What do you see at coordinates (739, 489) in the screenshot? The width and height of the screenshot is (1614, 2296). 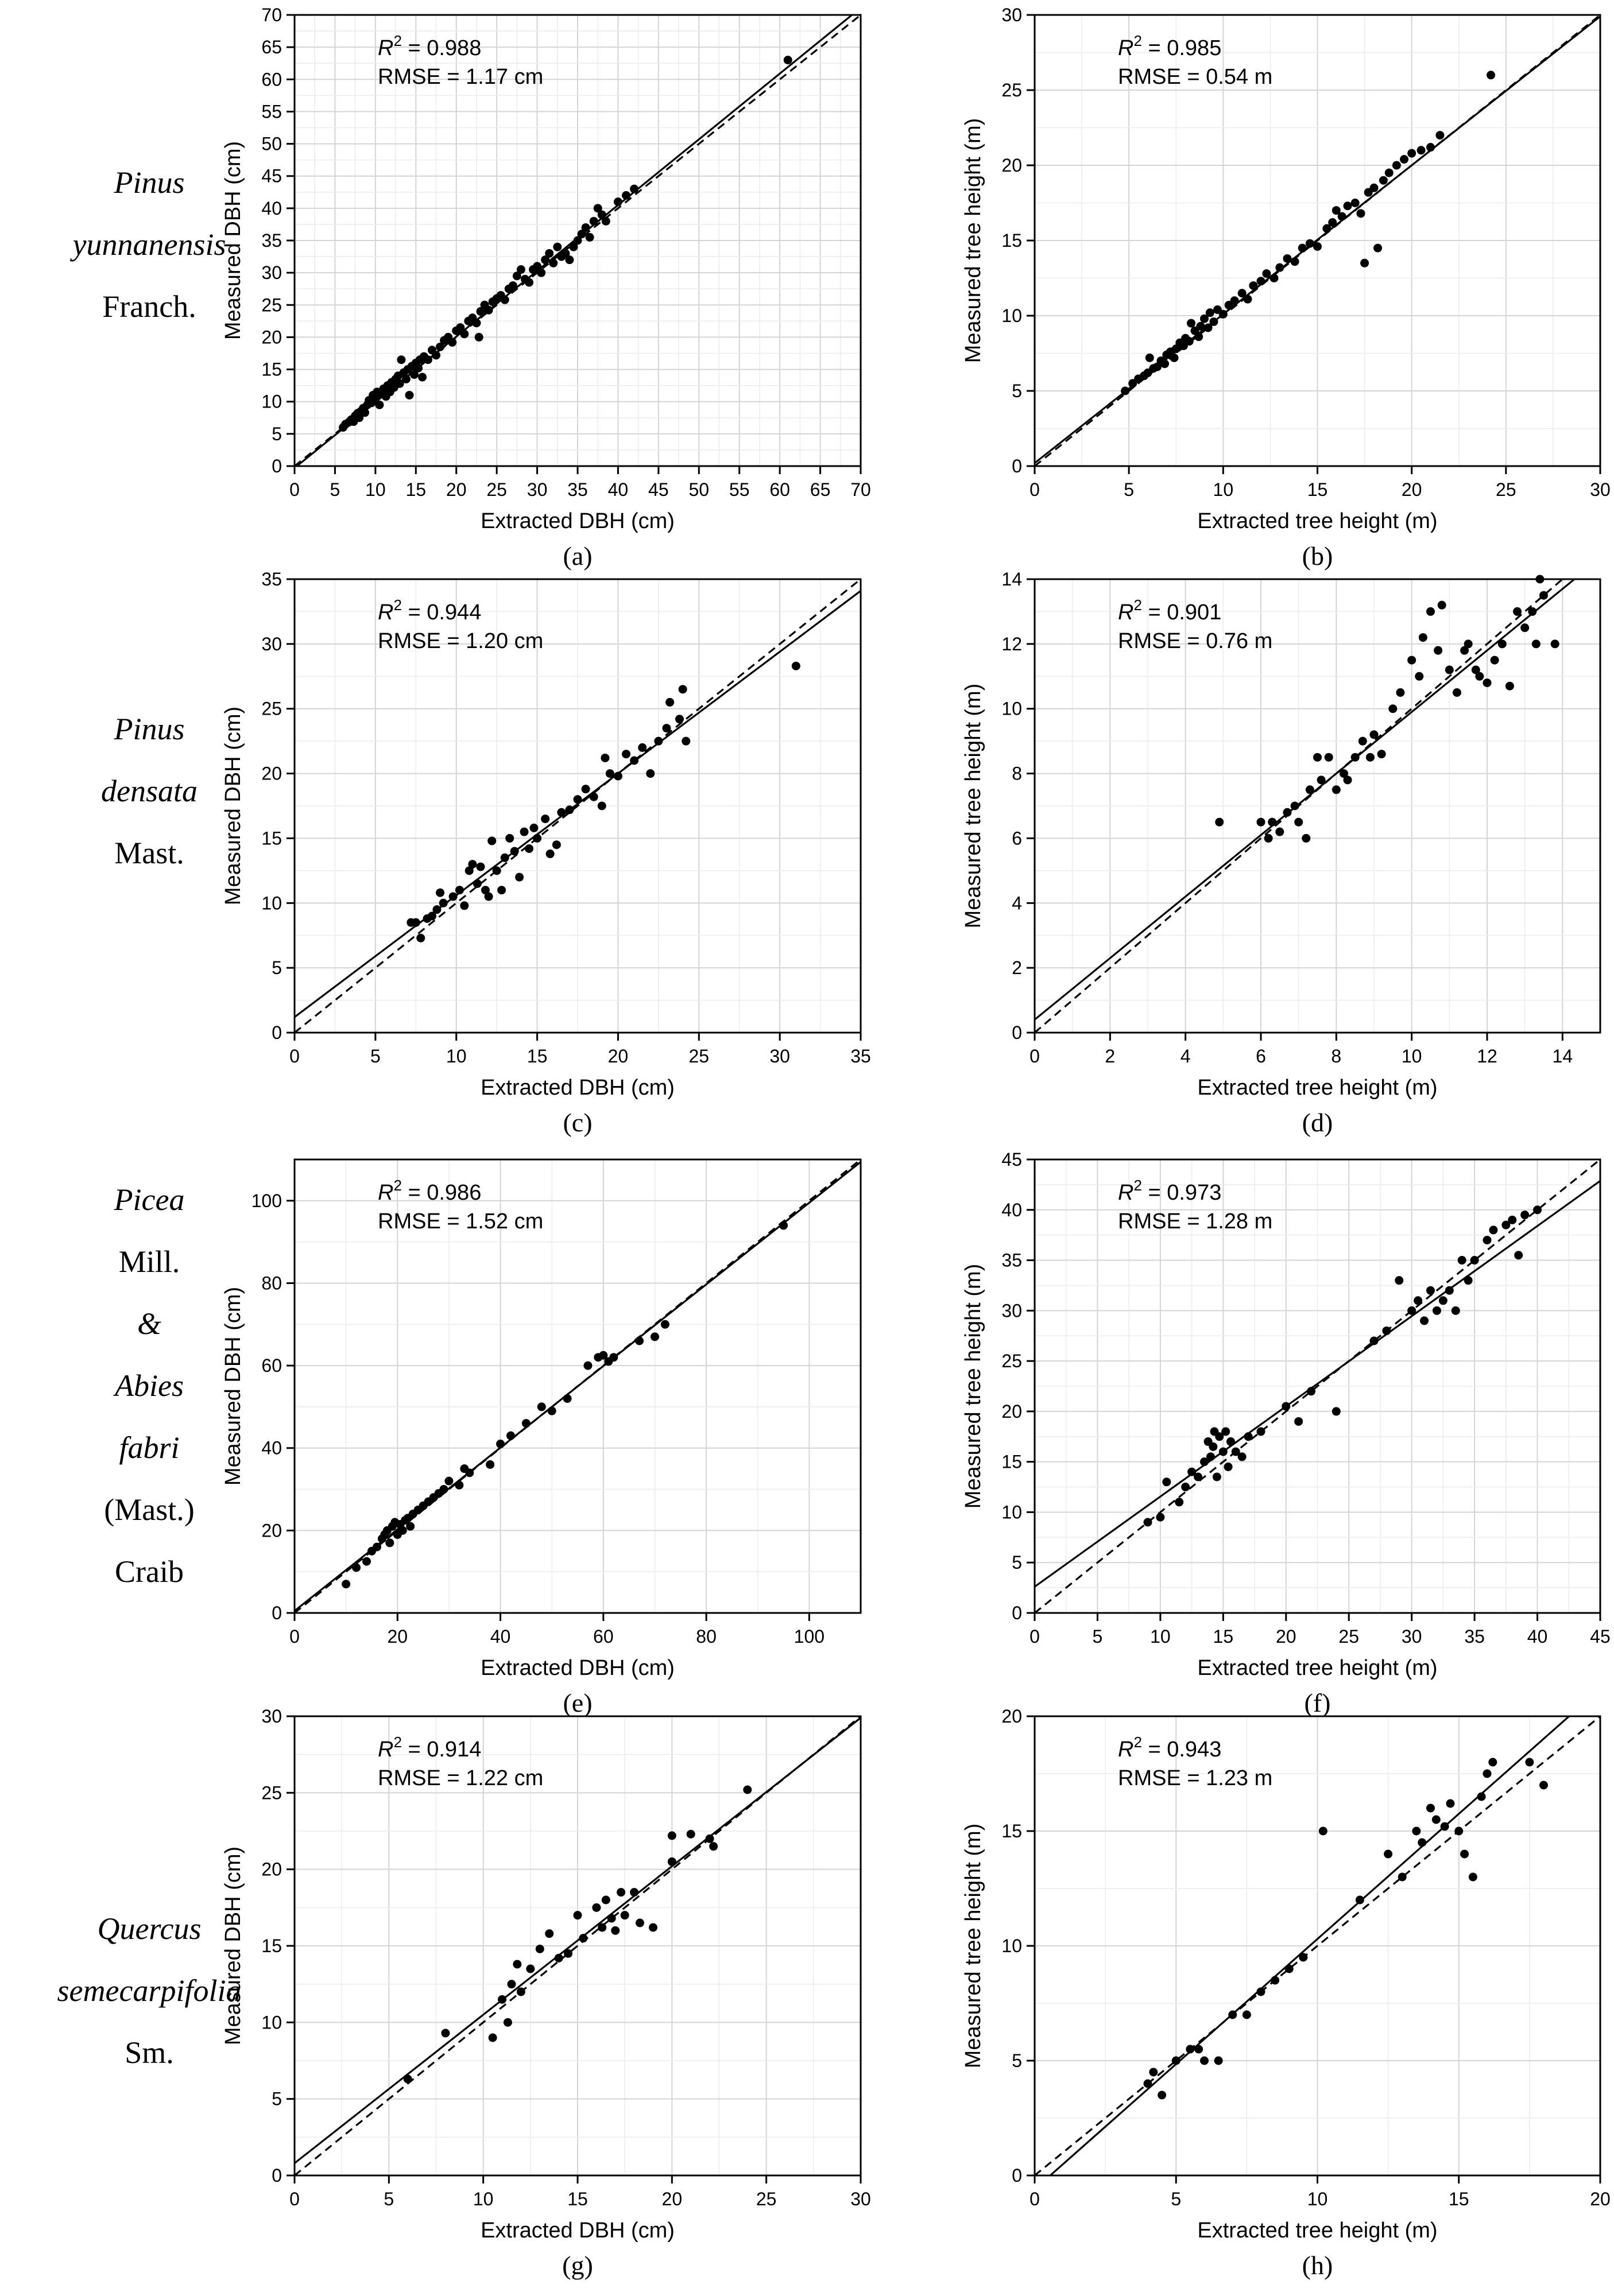 I see `x-tick-label: 55` at bounding box center [739, 489].